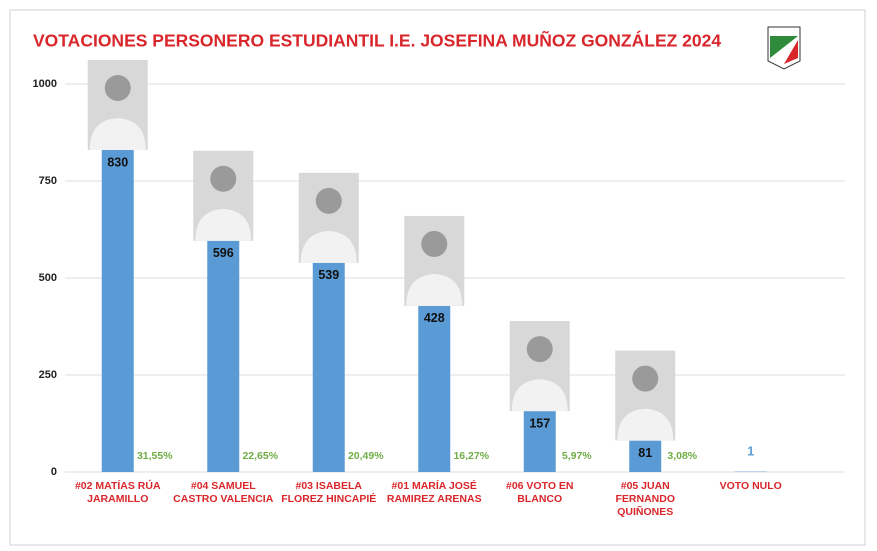  Describe the element at coordinates (366, 456) in the screenshot. I see `percent-label: 20,49%` at that location.